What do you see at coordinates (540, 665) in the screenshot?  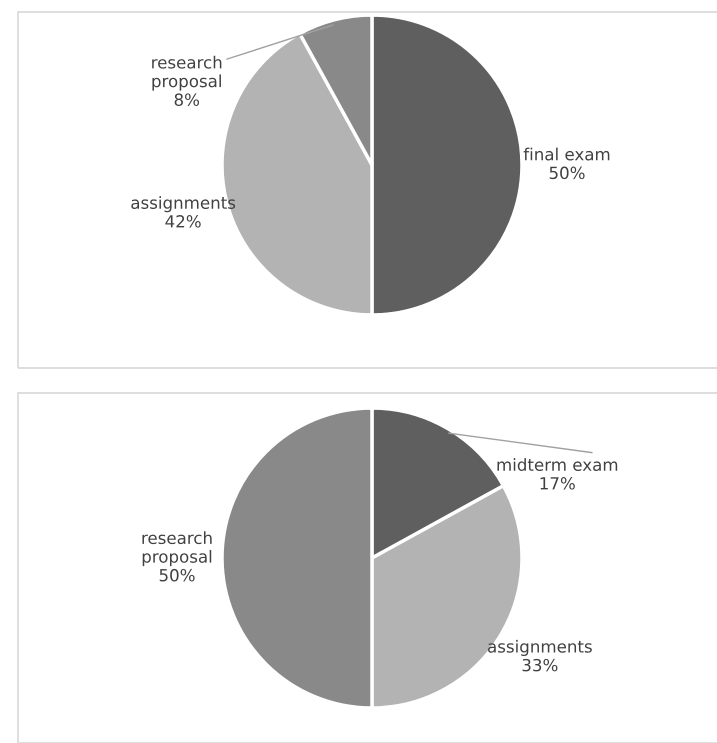 I see `data-label: 33%` at bounding box center [540, 665].